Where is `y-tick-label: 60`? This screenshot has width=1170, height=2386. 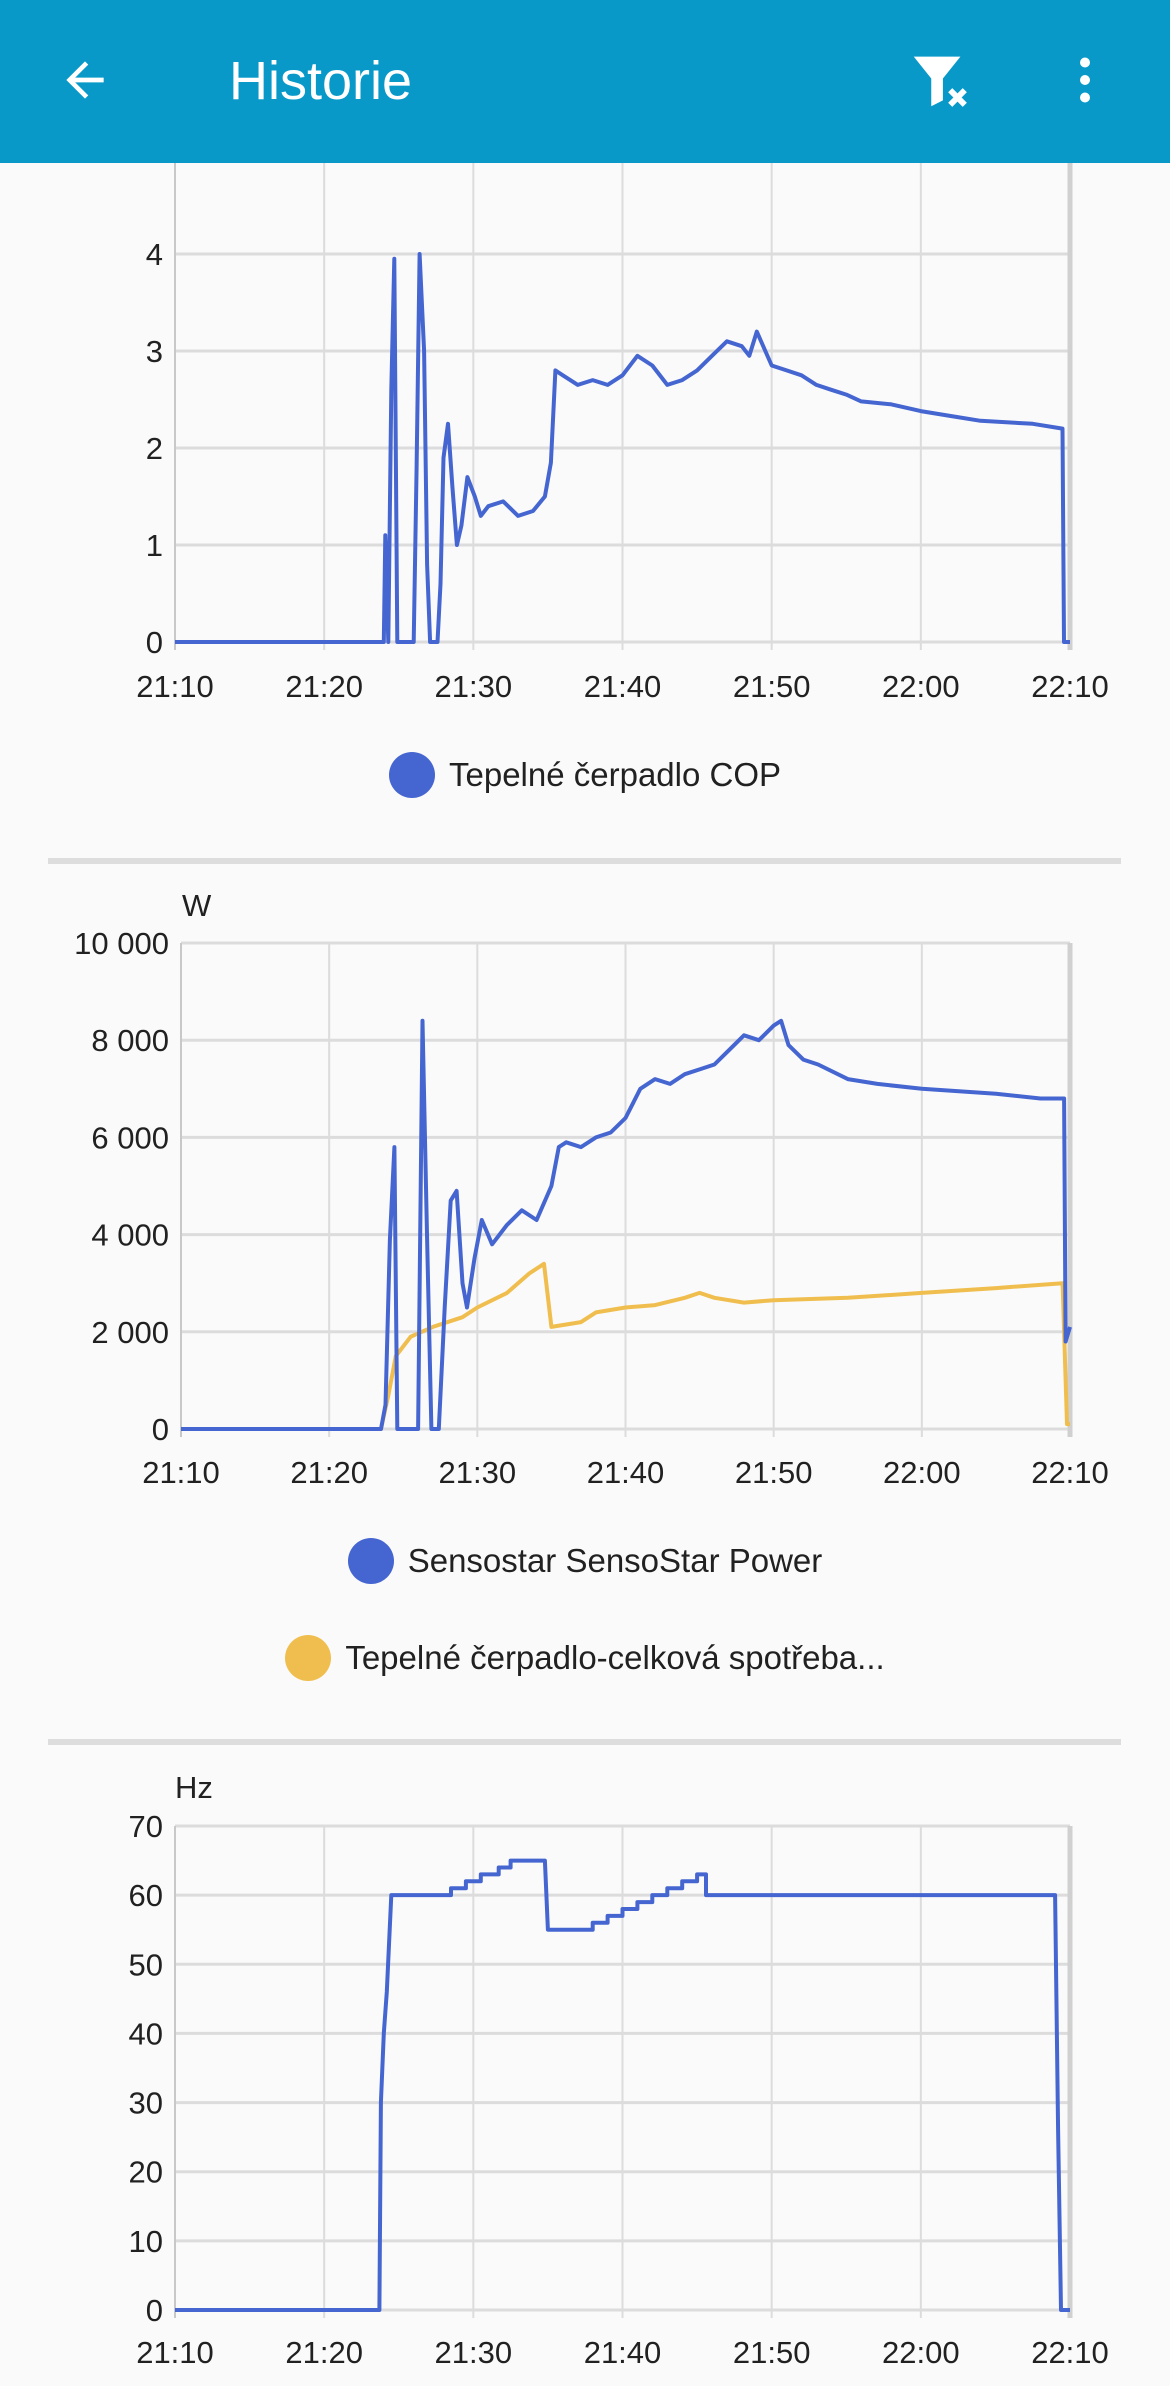 y-tick-label: 60 is located at coordinates (146, 1895).